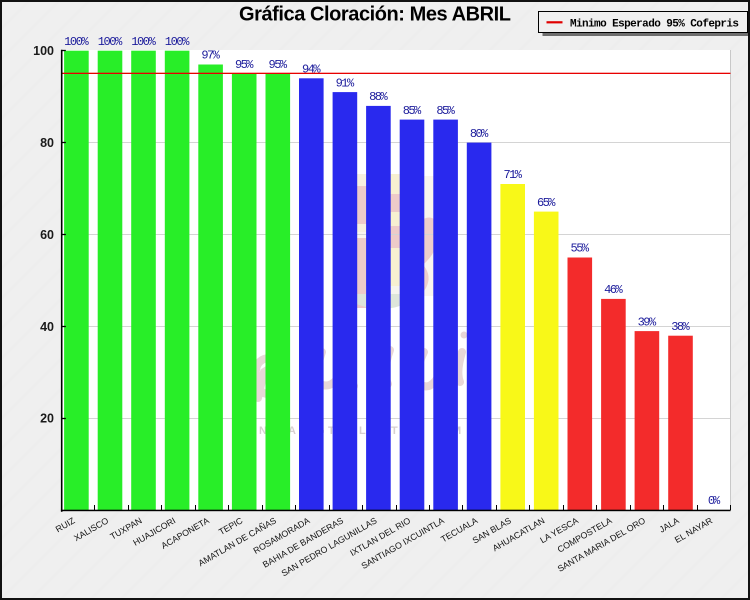  I want to click on svg-text: 60, so click(47, 235).